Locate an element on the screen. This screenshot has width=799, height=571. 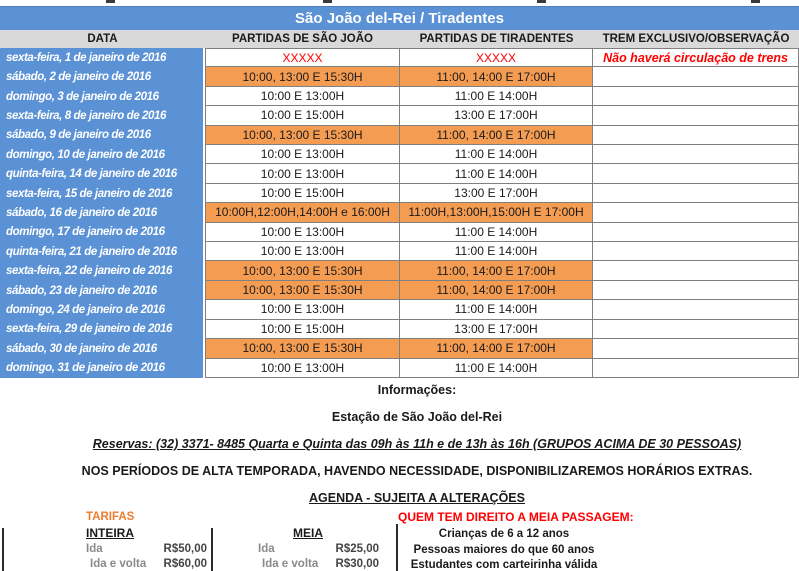
date-cell: domingo, 31 de janeiro de 2016 is located at coordinates (102, 368).